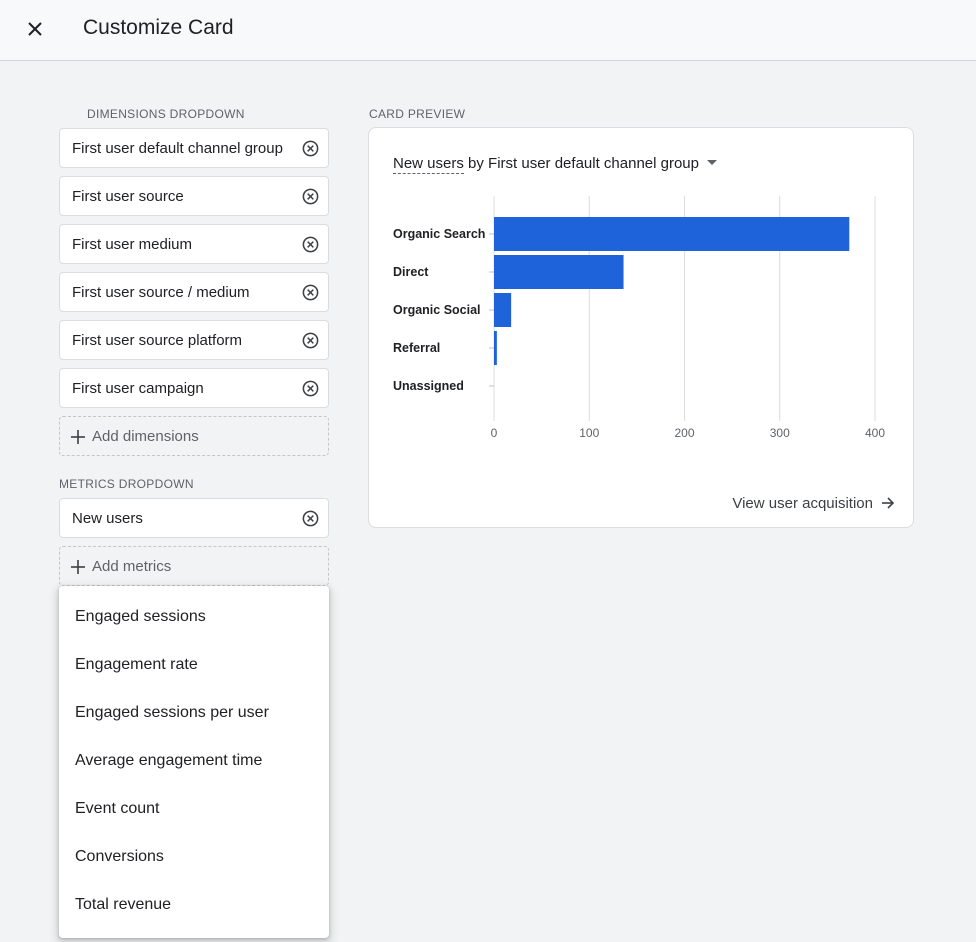  I want to click on page-title: Customize Card, so click(158, 27).